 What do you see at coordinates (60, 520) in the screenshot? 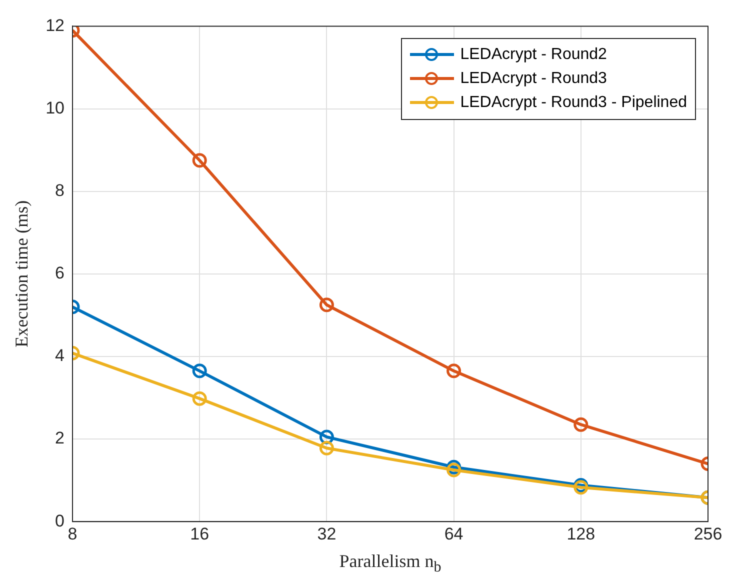
I see `y-tick-label: 0` at bounding box center [60, 520].